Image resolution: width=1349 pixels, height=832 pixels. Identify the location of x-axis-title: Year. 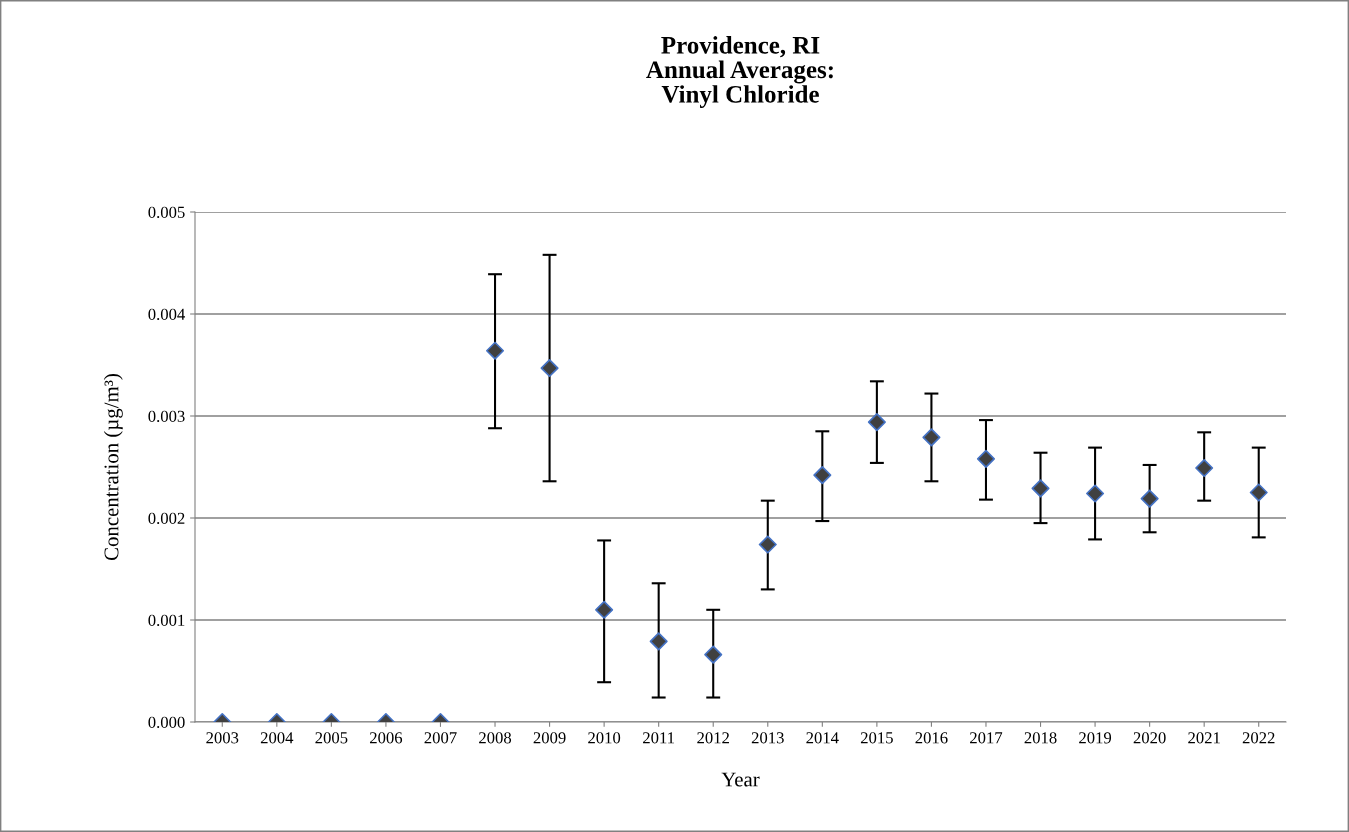
(740, 779).